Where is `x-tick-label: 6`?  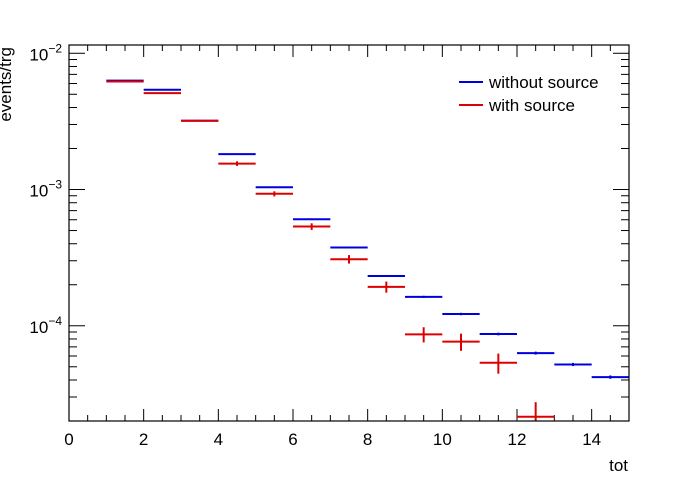 x-tick-label: 6 is located at coordinates (292, 439).